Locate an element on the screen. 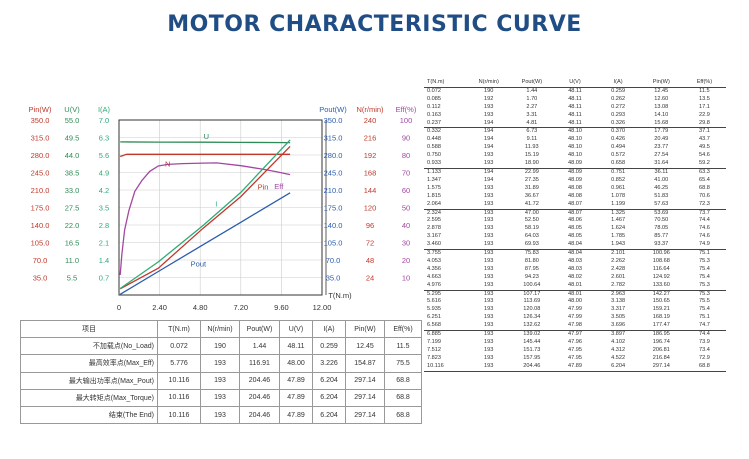 The image size is (749, 459). data-cell: 7.512 is located at coordinates (434, 349).